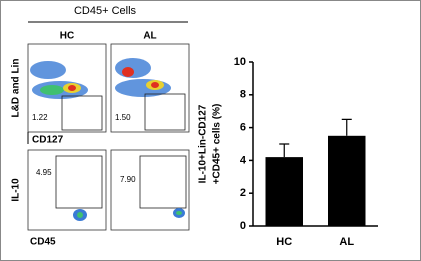 The height and width of the screenshot is (261, 421). What do you see at coordinates (149, 36) in the screenshot?
I see `column-label: AL` at bounding box center [149, 36].